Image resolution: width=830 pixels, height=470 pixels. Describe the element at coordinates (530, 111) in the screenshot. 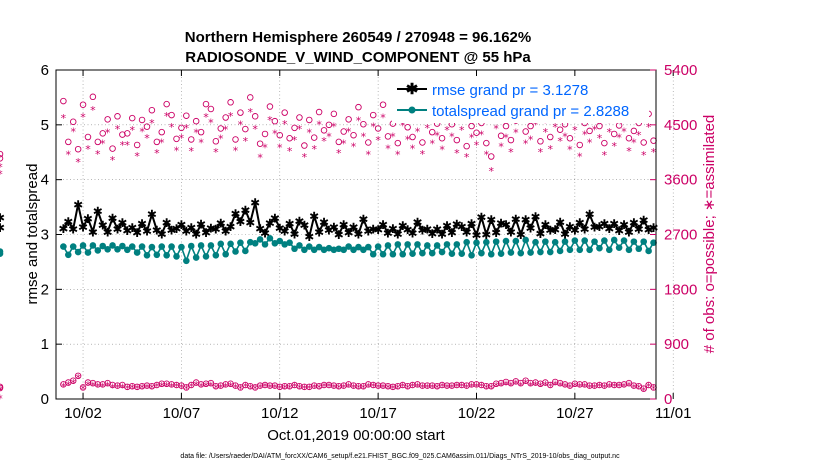

I see `legend-spread-label: totalspread grand pr = 2.8288` at that location.